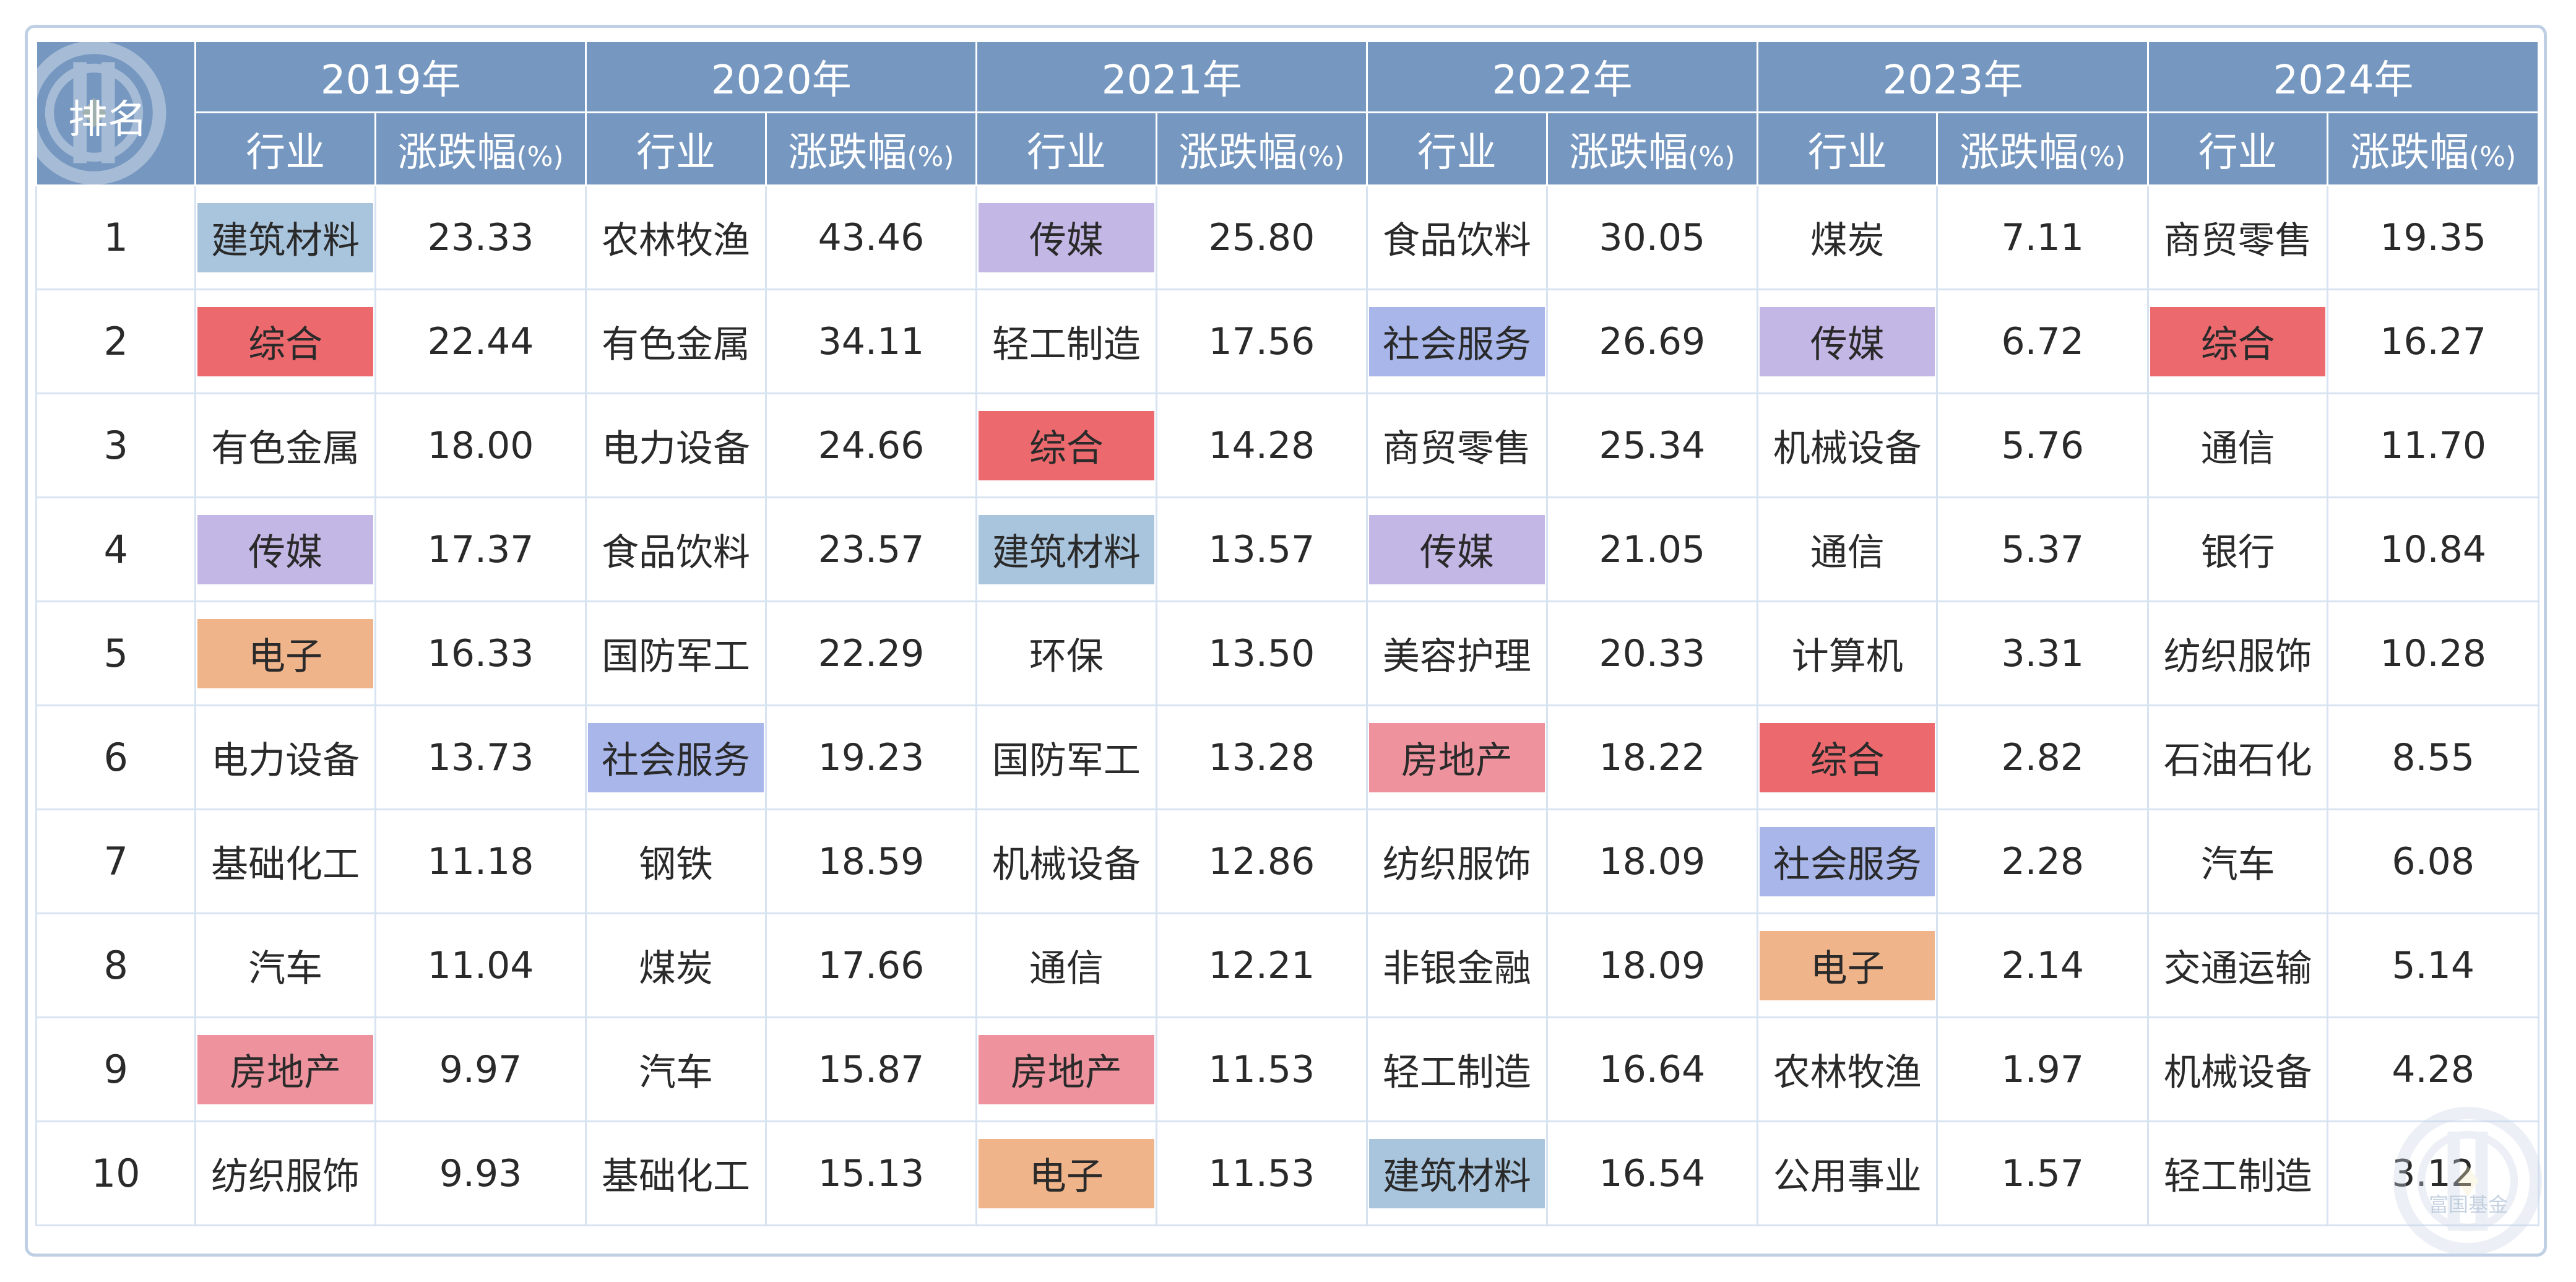  I want to click on industry-cell: 建筑材料, so click(1457, 1173).